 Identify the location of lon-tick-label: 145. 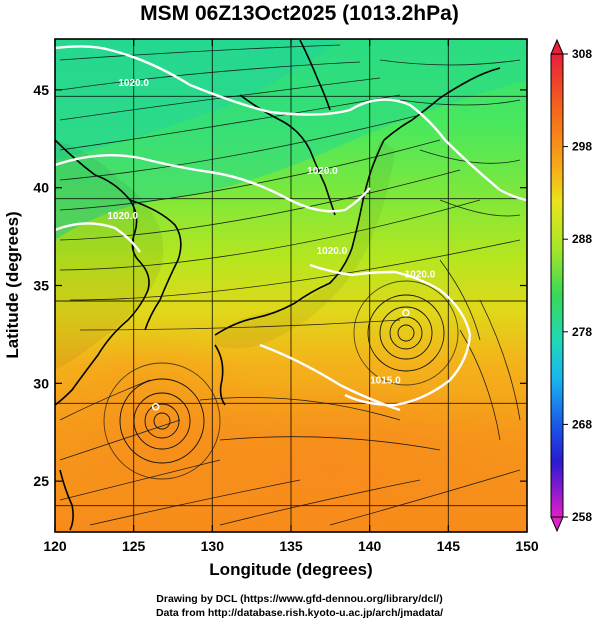
(449, 546).